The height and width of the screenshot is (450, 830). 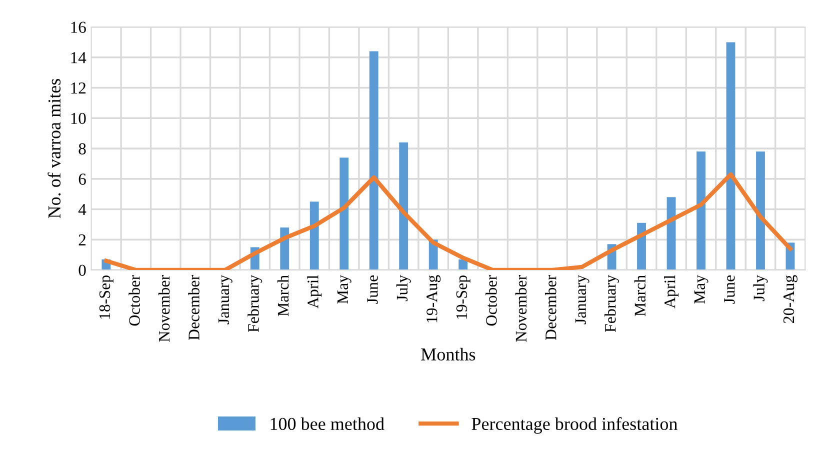 I want to click on y-axis-title: No. of varroa mites, so click(x=54, y=148).